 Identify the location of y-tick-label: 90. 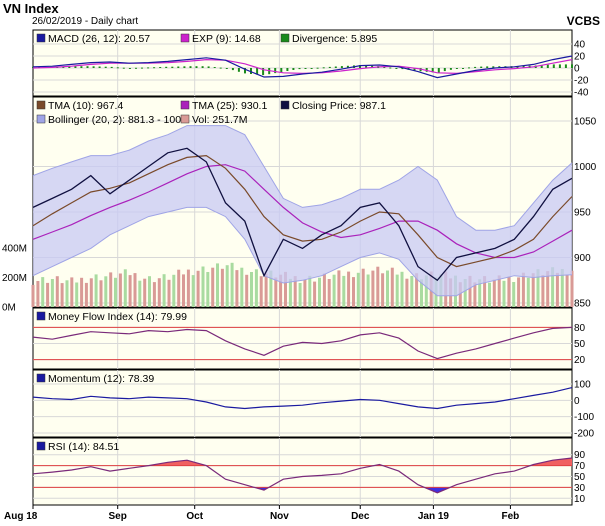
(580, 455).